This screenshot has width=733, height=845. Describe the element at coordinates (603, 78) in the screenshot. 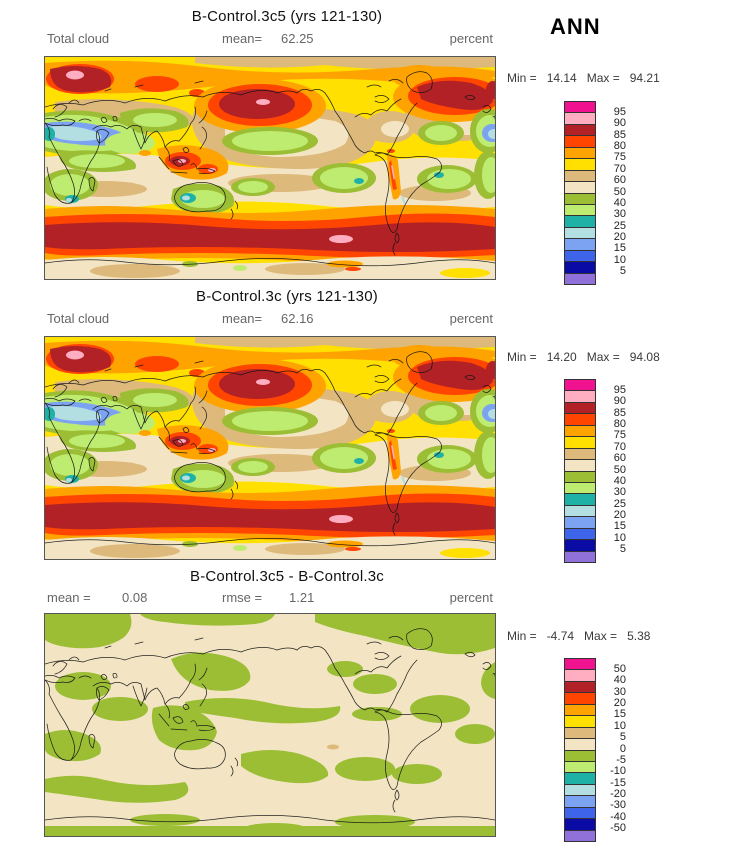

I see `panel1-max-label: Max =` at that location.